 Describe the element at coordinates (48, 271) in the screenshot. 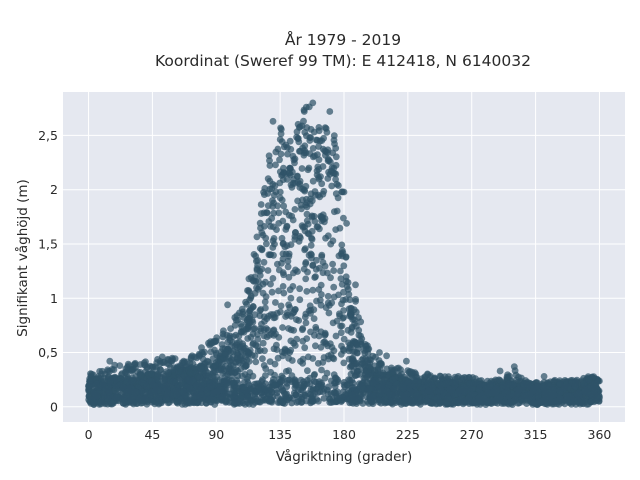

I see `y-axis-ticks: 0 0,5 1 1,5 2 2,5` at that location.